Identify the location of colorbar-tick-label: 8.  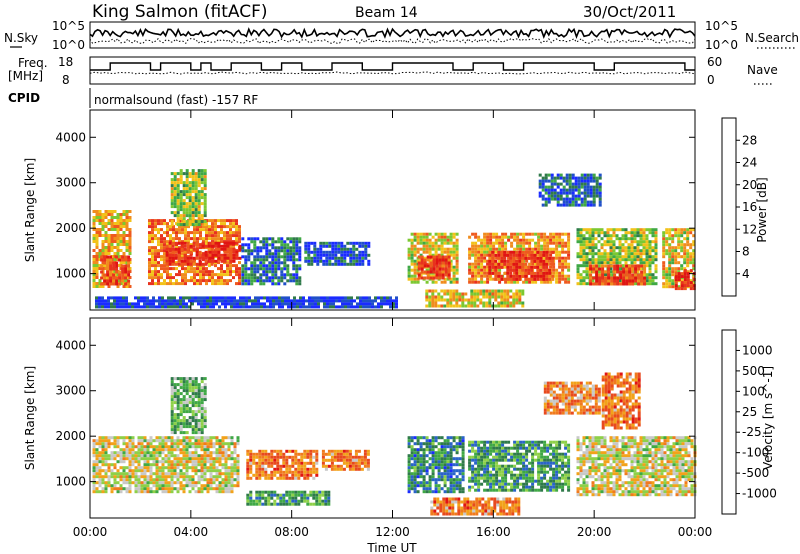
(746, 252).